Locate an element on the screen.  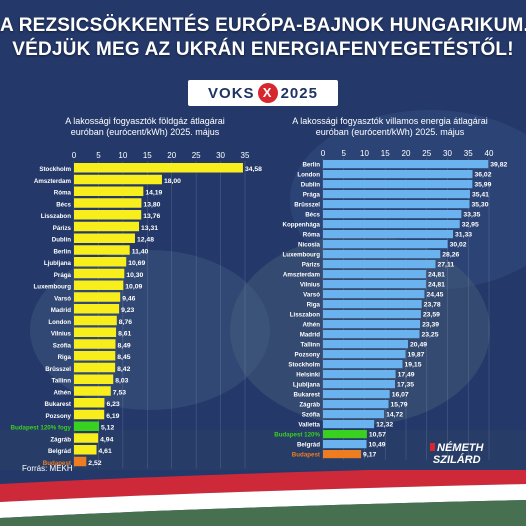
electricity-category-label: Prága is located at coordinates (312, 195).